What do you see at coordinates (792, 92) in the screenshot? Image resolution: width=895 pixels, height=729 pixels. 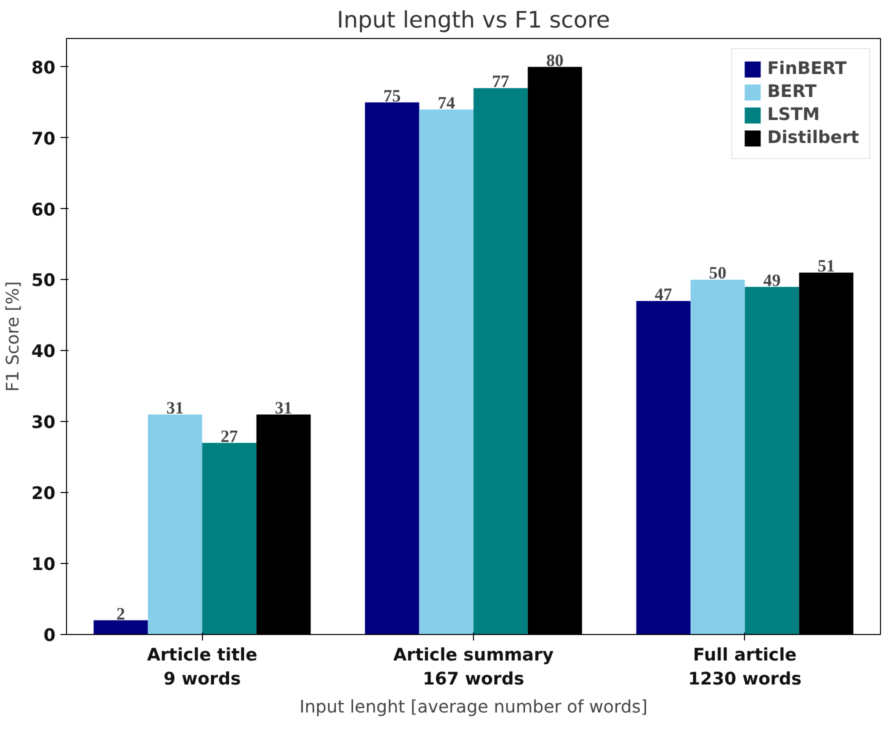 I see `legend-label: BERT` at bounding box center [792, 92].